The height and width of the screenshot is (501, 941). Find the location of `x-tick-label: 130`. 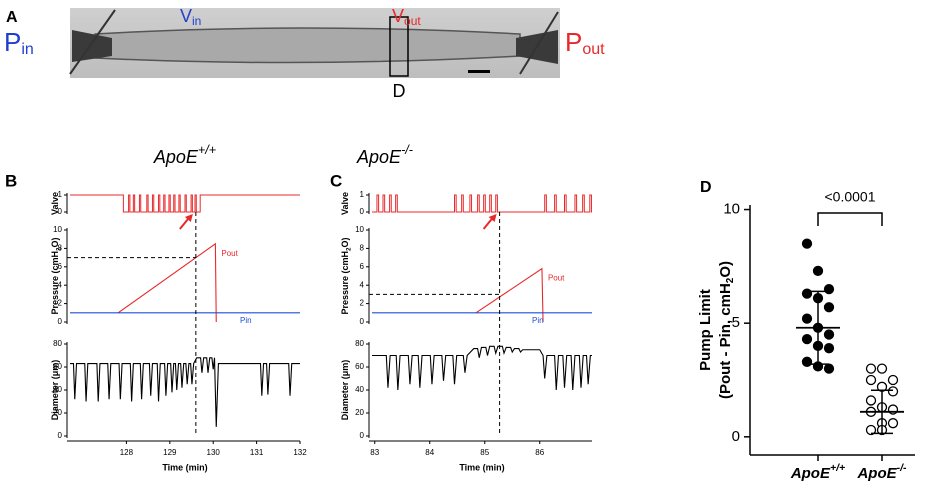

x-tick-label: 130 is located at coordinates (214, 452).